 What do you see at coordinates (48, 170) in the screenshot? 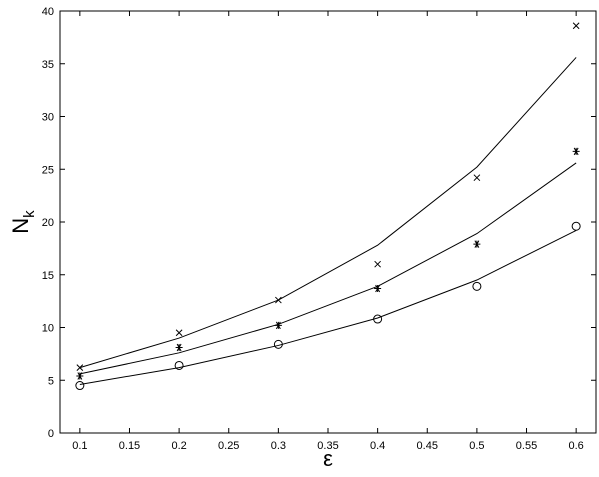
I see `y-tick-label: 25` at bounding box center [48, 170].